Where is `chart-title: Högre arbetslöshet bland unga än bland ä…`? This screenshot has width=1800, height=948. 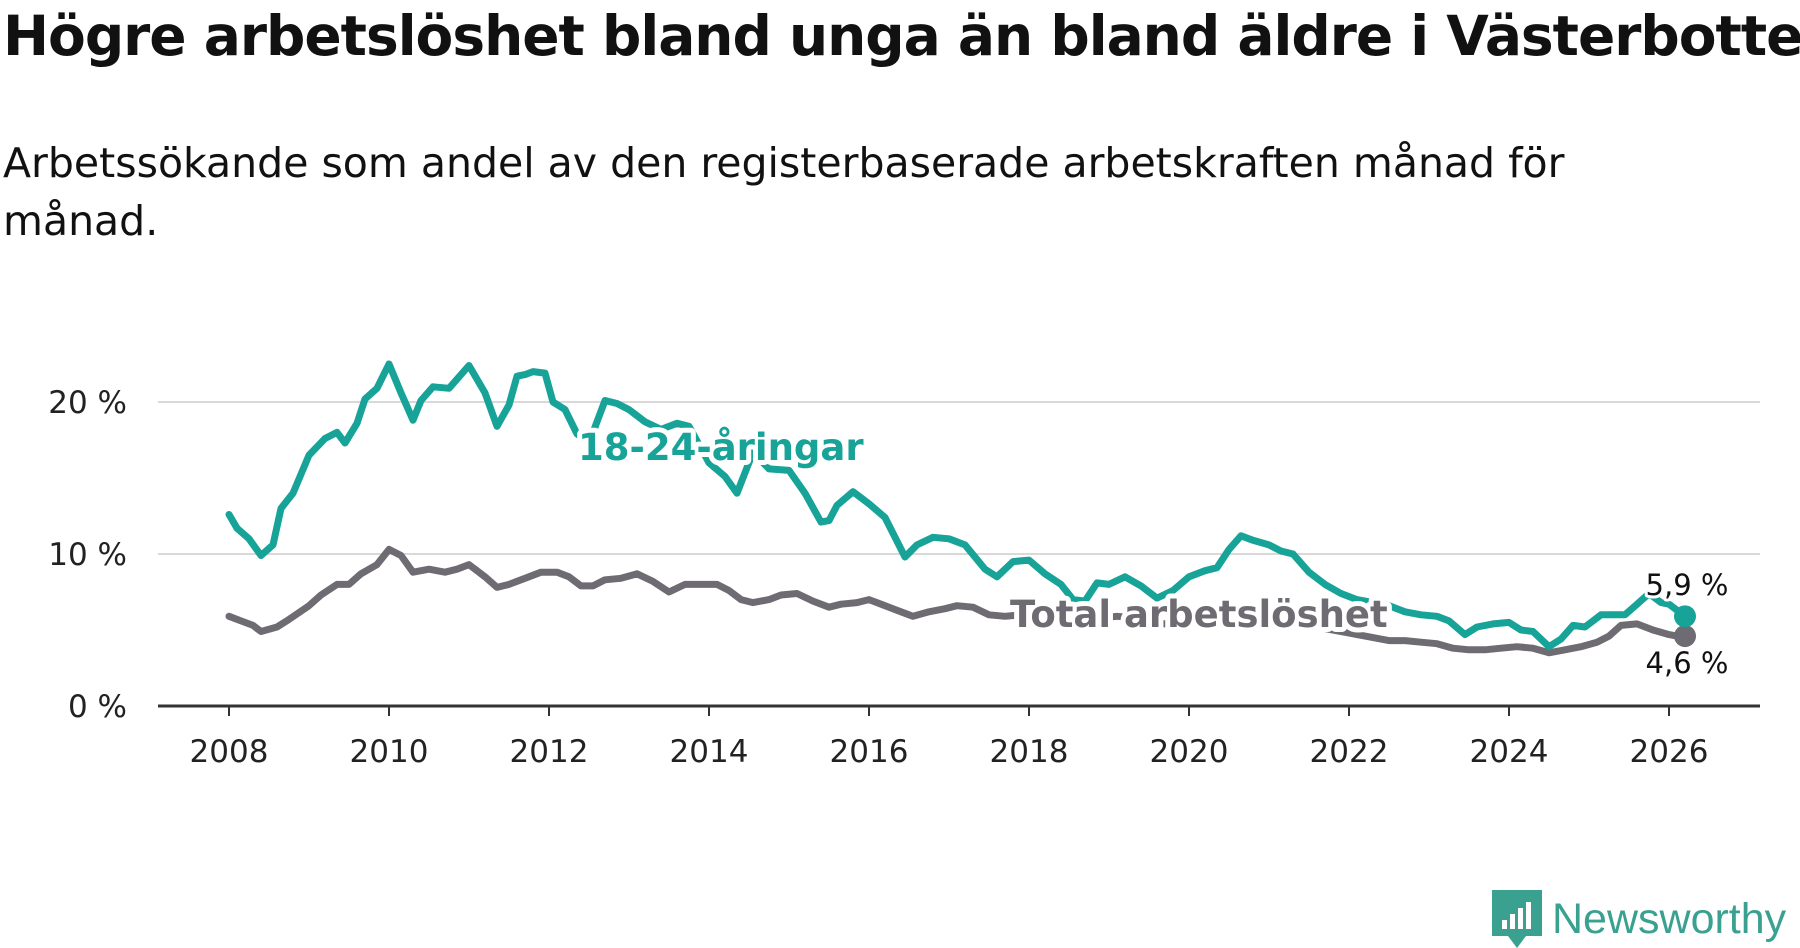
chart-title: Högre arbetslöshet bland unga än bland ä… is located at coordinates (901, 36).